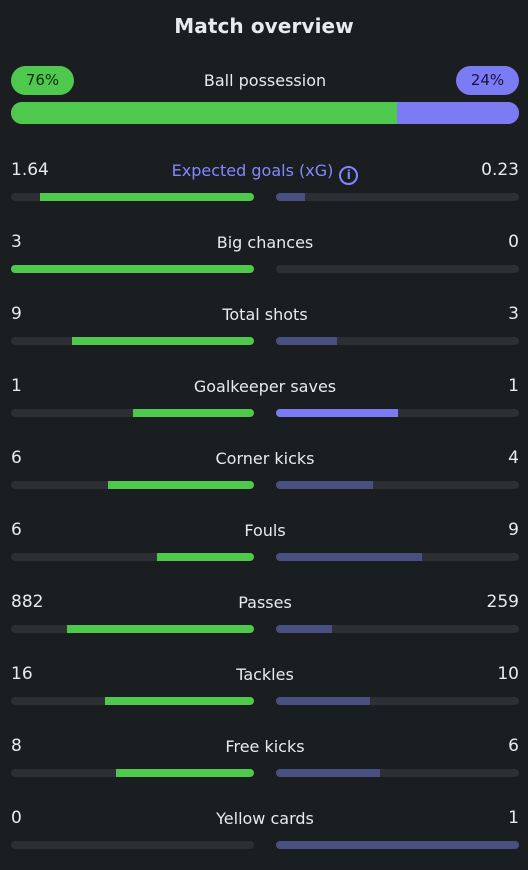 The height and width of the screenshot is (870, 528). Describe the element at coordinates (265, 328) in the screenshot. I see `stat-row: 9 Total shots 3` at that location.